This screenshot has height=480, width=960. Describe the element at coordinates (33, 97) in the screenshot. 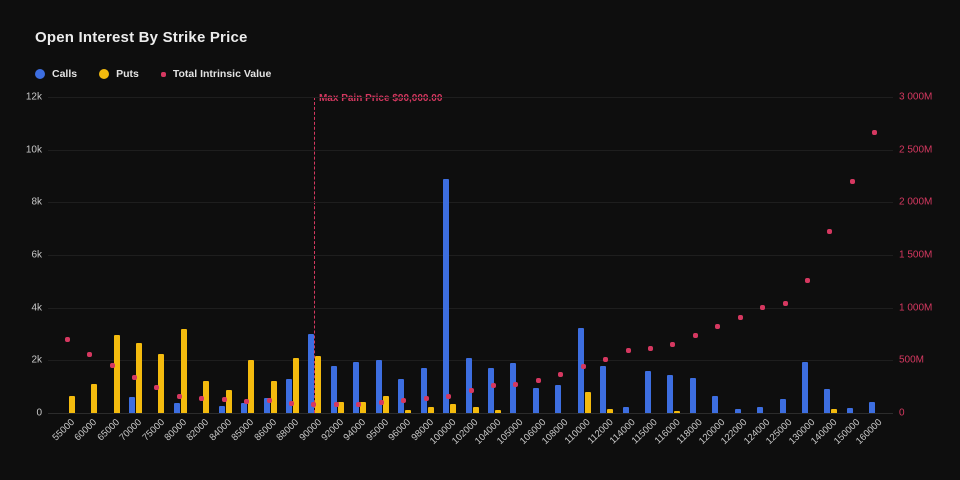

I see `y-axis-tick-label: 12k` at that location.